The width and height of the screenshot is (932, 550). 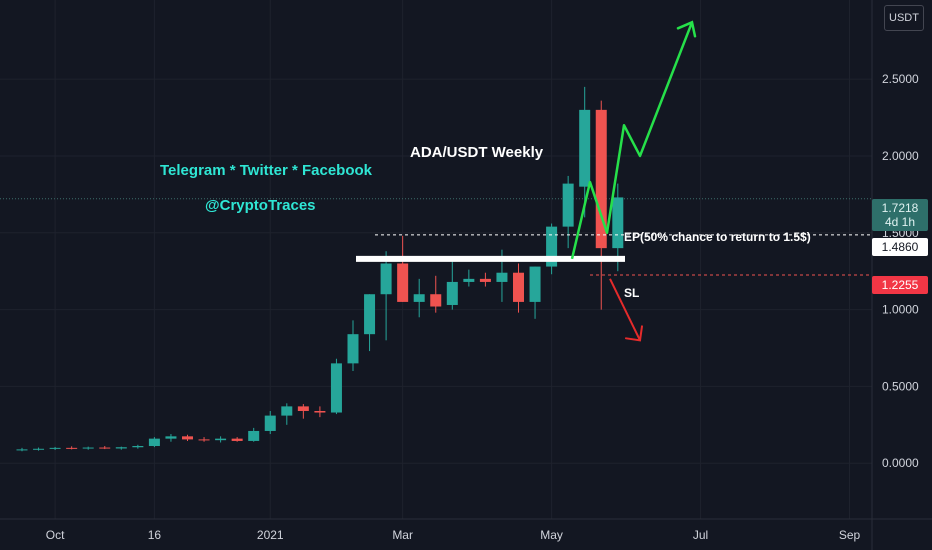 I want to click on x-tick-label: Sep, so click(x=850, y=535).